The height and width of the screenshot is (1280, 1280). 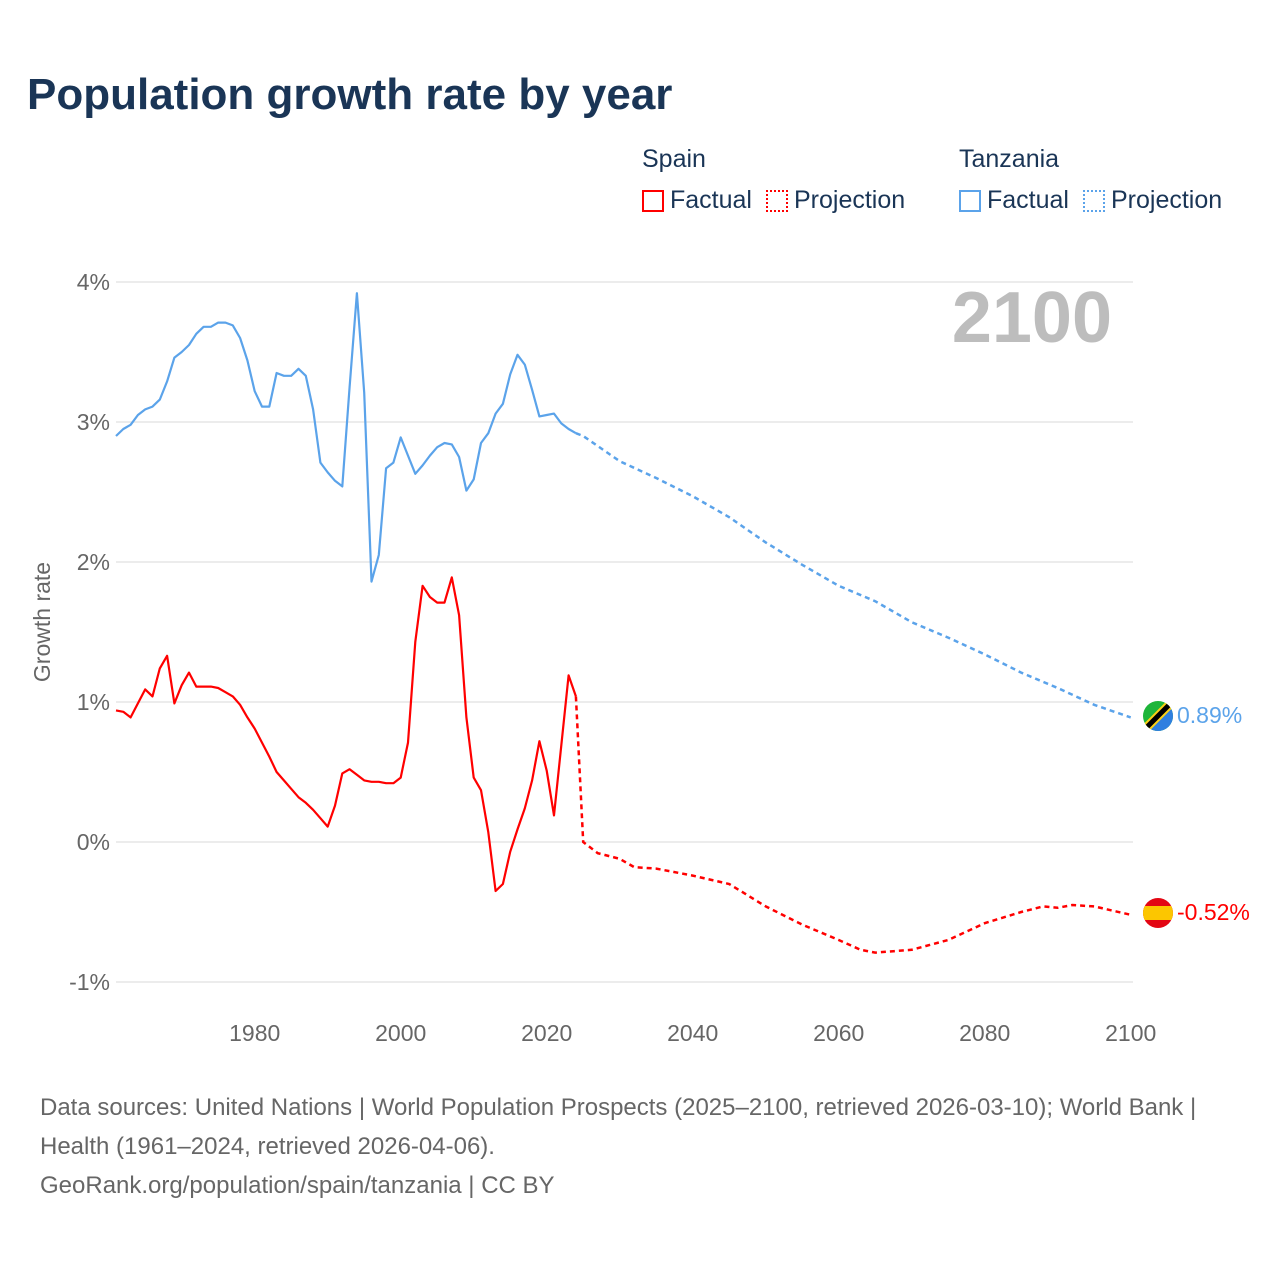 I want to click on legend-spain-projection: Projection, so click(x=835, y=200).